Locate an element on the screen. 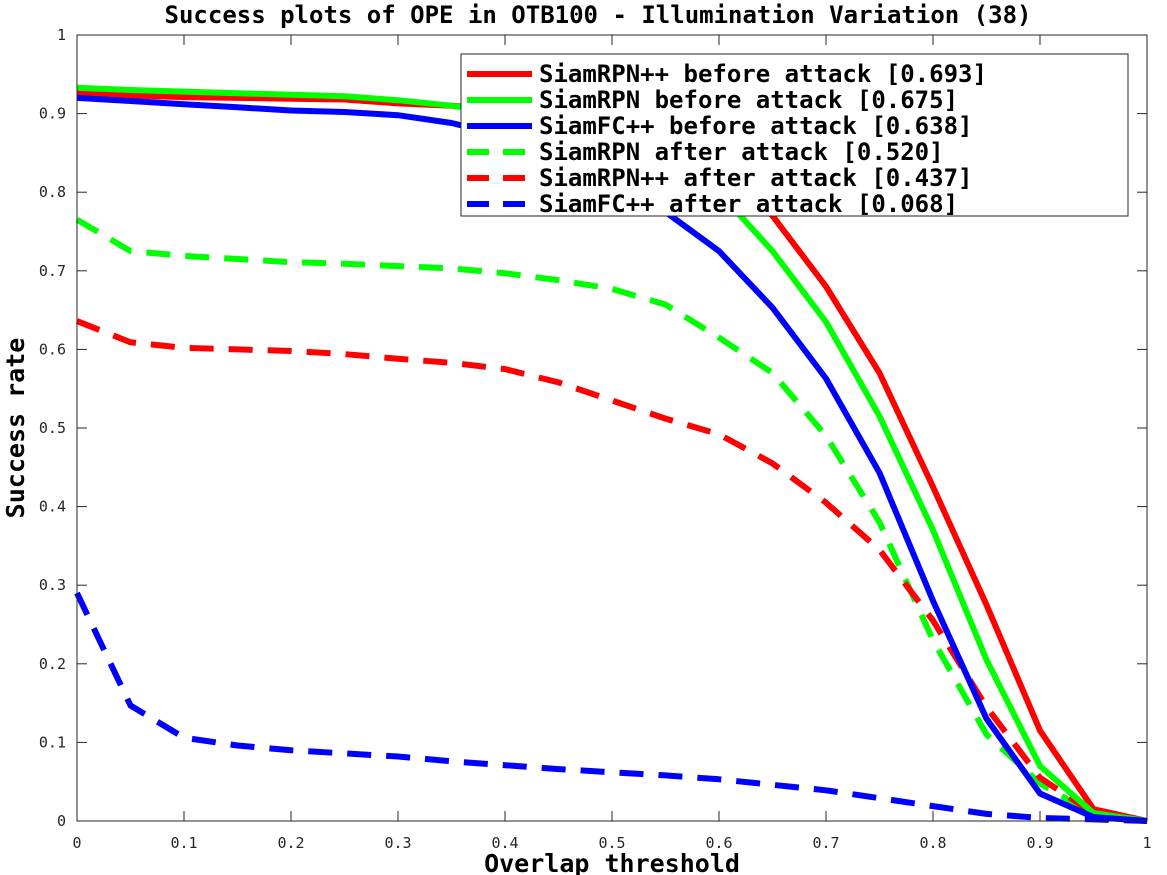  legend-label-2: SiamRPN before attack [0.675] is located at coordinates (748, 100).